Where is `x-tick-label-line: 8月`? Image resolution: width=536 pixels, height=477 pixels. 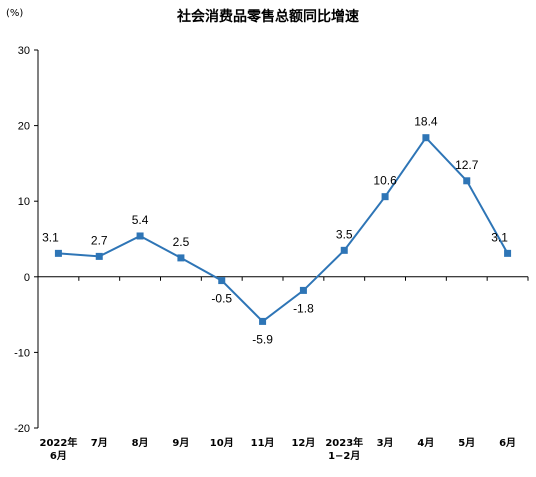
x-tick-label-line: 8月 is located at coordinates (140, 443).